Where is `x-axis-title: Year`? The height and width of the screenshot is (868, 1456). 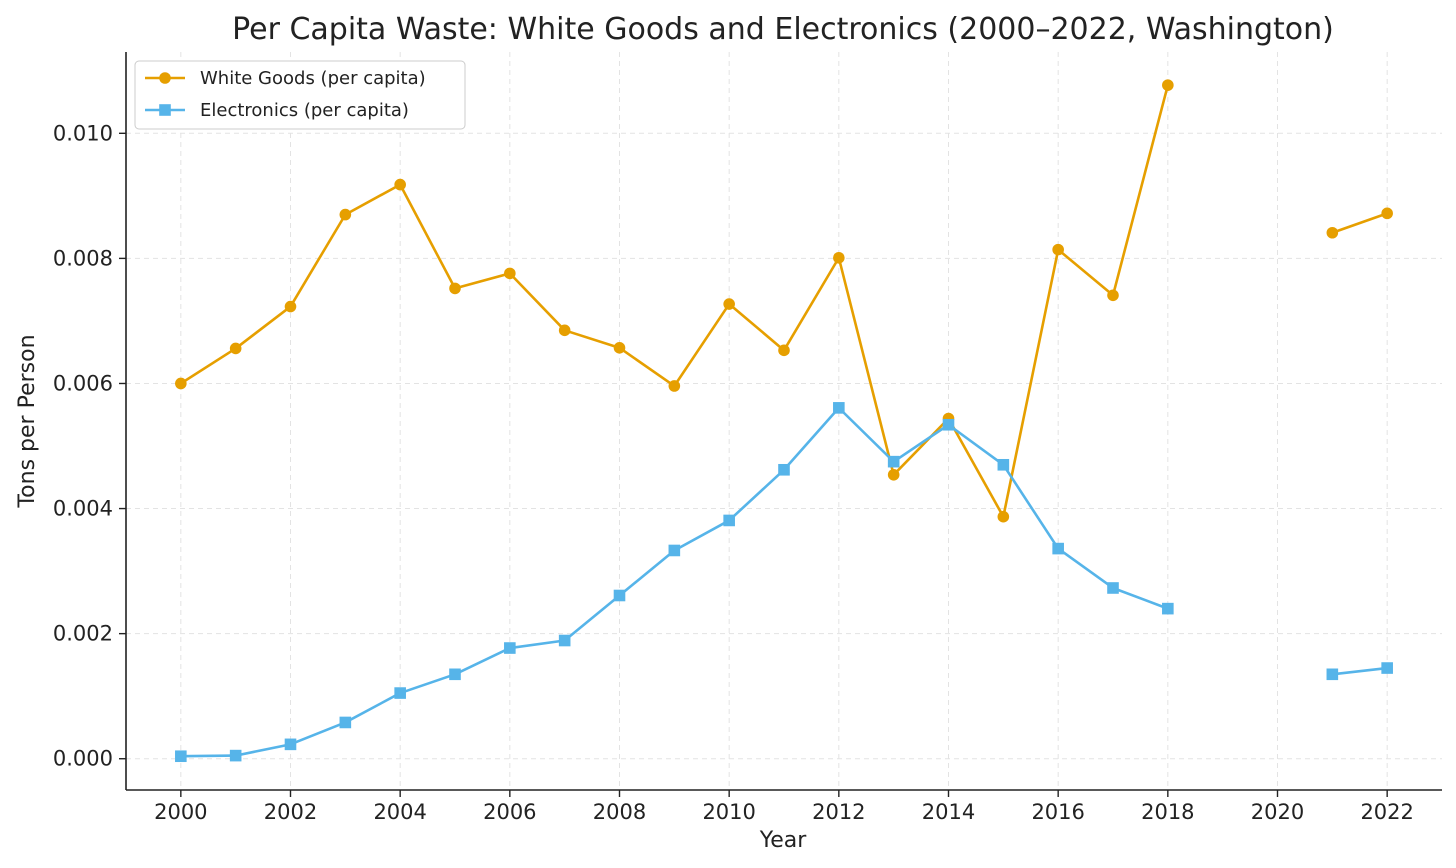 x-axis-title: Year is located at coordinates (783, 840).